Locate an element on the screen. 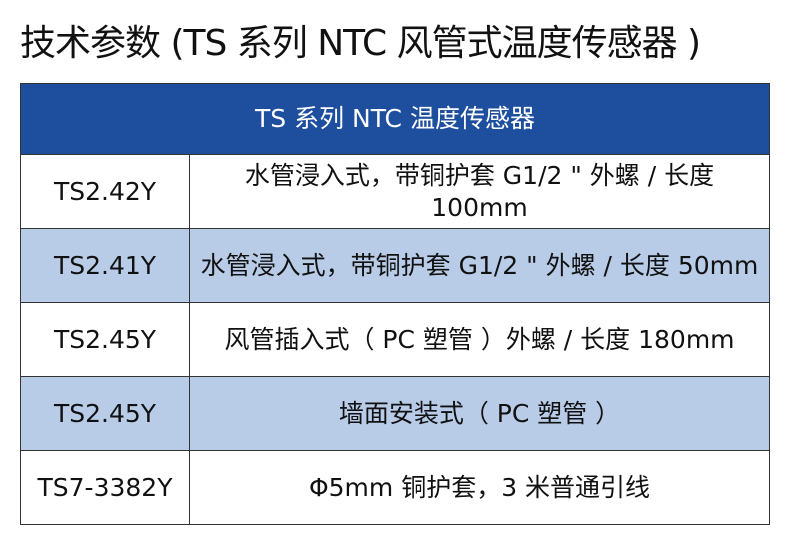  description-cell: 墙面安装式（ PC 塑管 ） is located at coordinates (479, 413).